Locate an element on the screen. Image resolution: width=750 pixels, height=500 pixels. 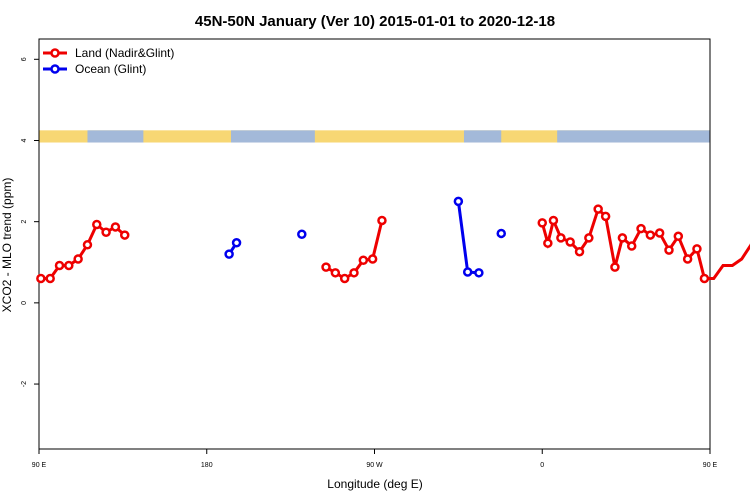
map-band is located at coordinates (374, 136).